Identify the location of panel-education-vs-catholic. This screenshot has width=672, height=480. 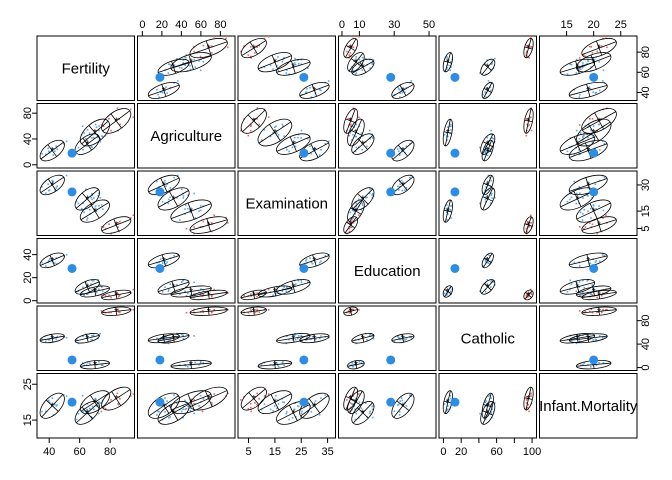
(487, 271).